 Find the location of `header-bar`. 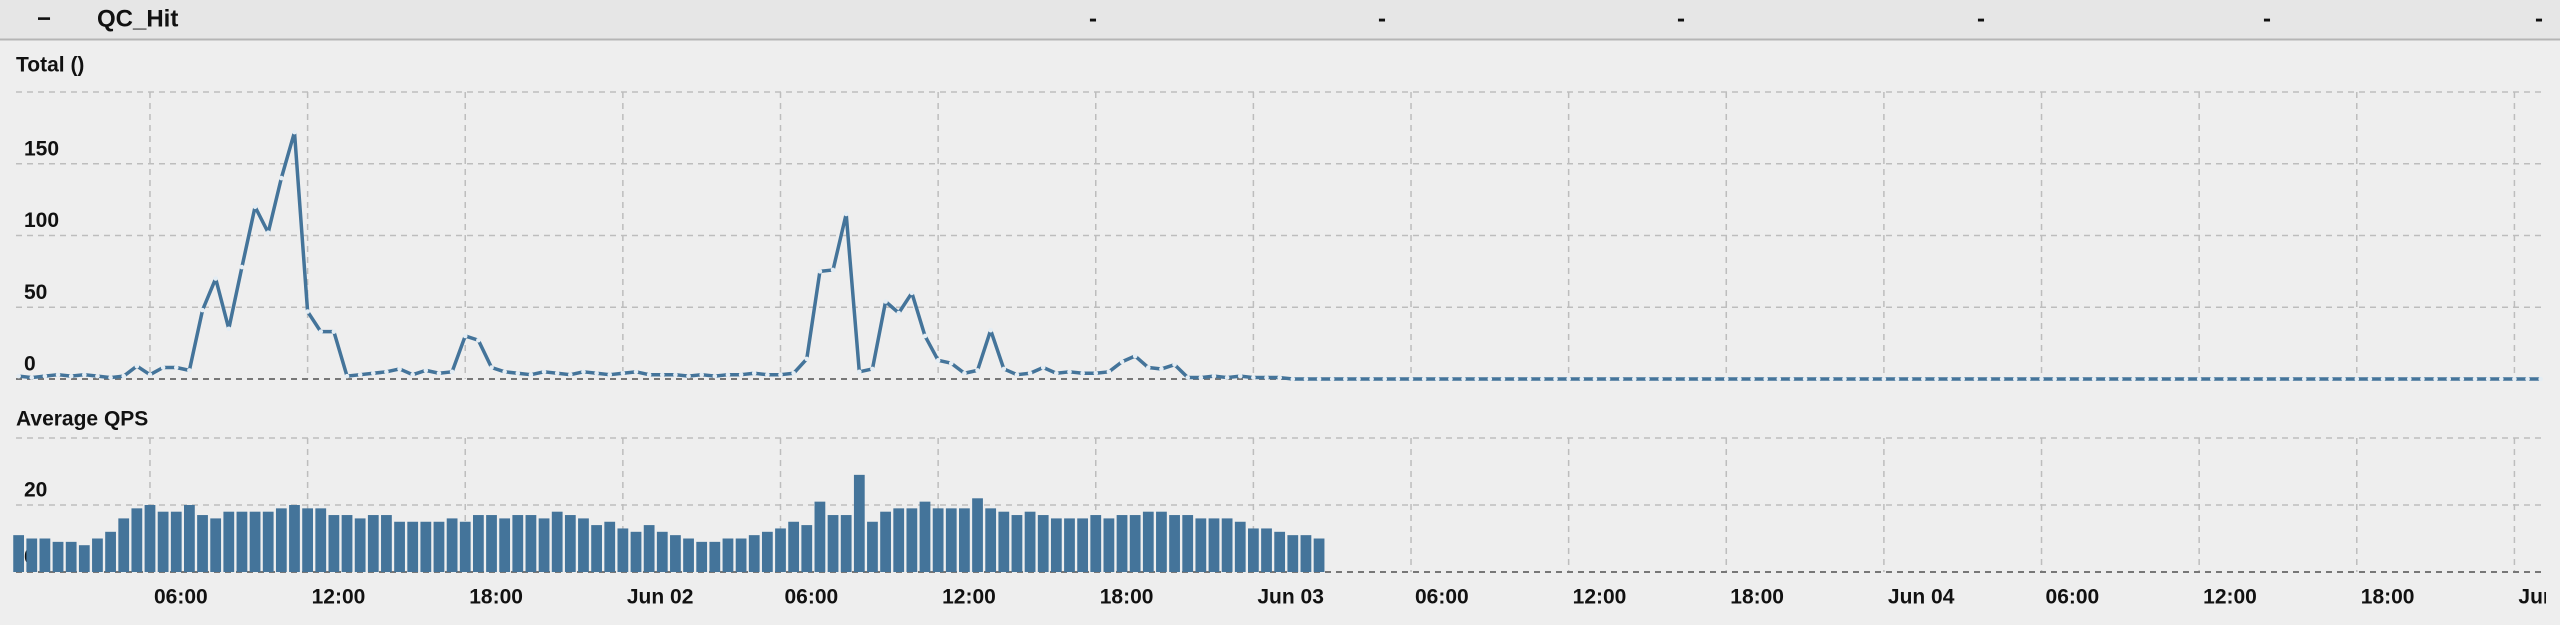

header-bar is located at coordinates (1280, 19).